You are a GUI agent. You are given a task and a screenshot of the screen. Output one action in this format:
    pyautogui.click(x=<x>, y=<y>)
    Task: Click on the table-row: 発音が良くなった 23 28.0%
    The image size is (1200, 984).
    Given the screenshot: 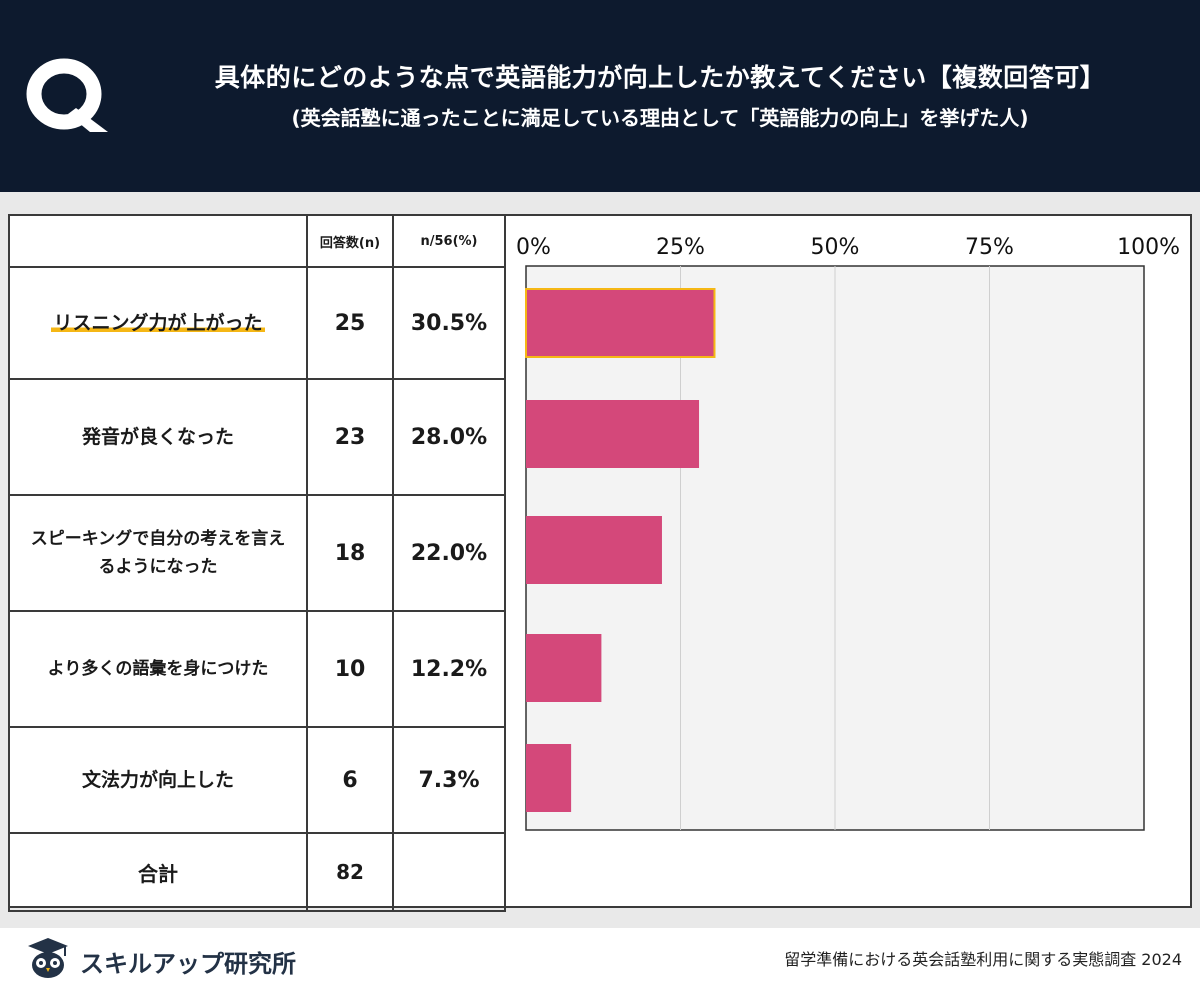 What is the action you would take?
    pyautogui.click(x=257, y=437)
    